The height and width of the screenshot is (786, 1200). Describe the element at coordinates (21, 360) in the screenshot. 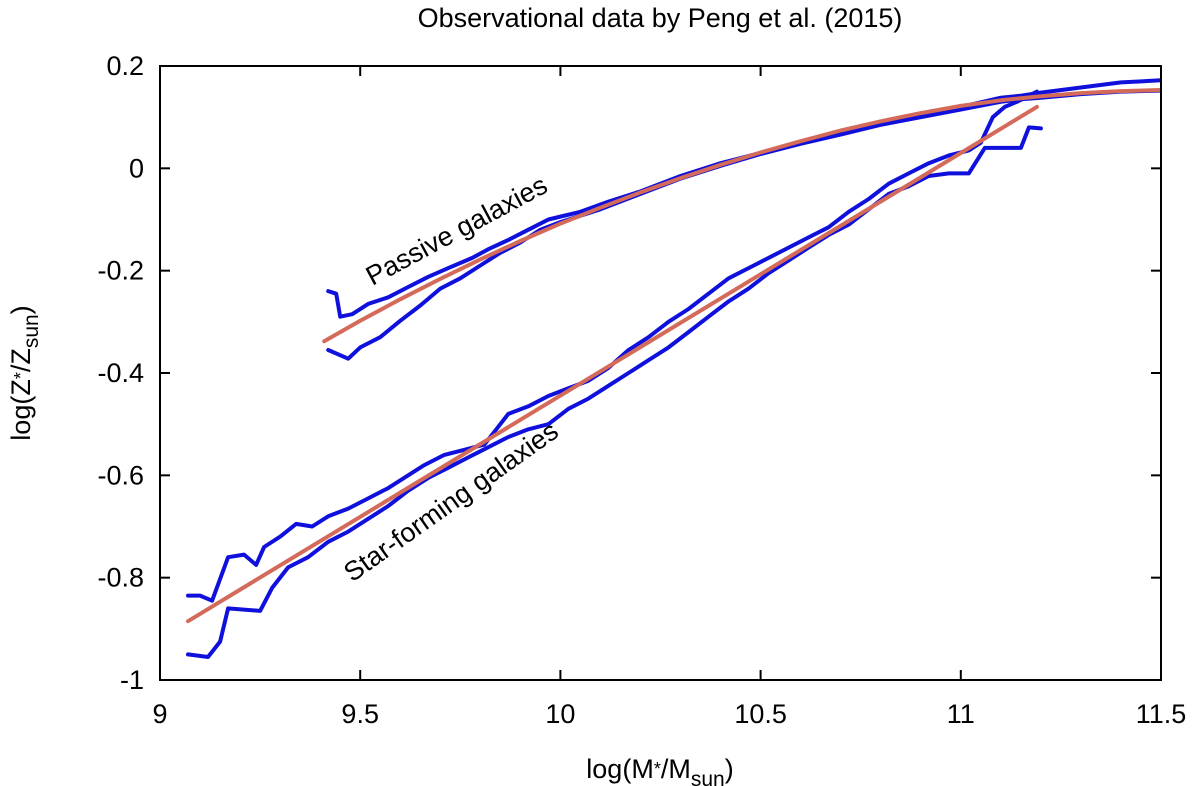

I see `y-axis-label-mid: /Z` at that location.